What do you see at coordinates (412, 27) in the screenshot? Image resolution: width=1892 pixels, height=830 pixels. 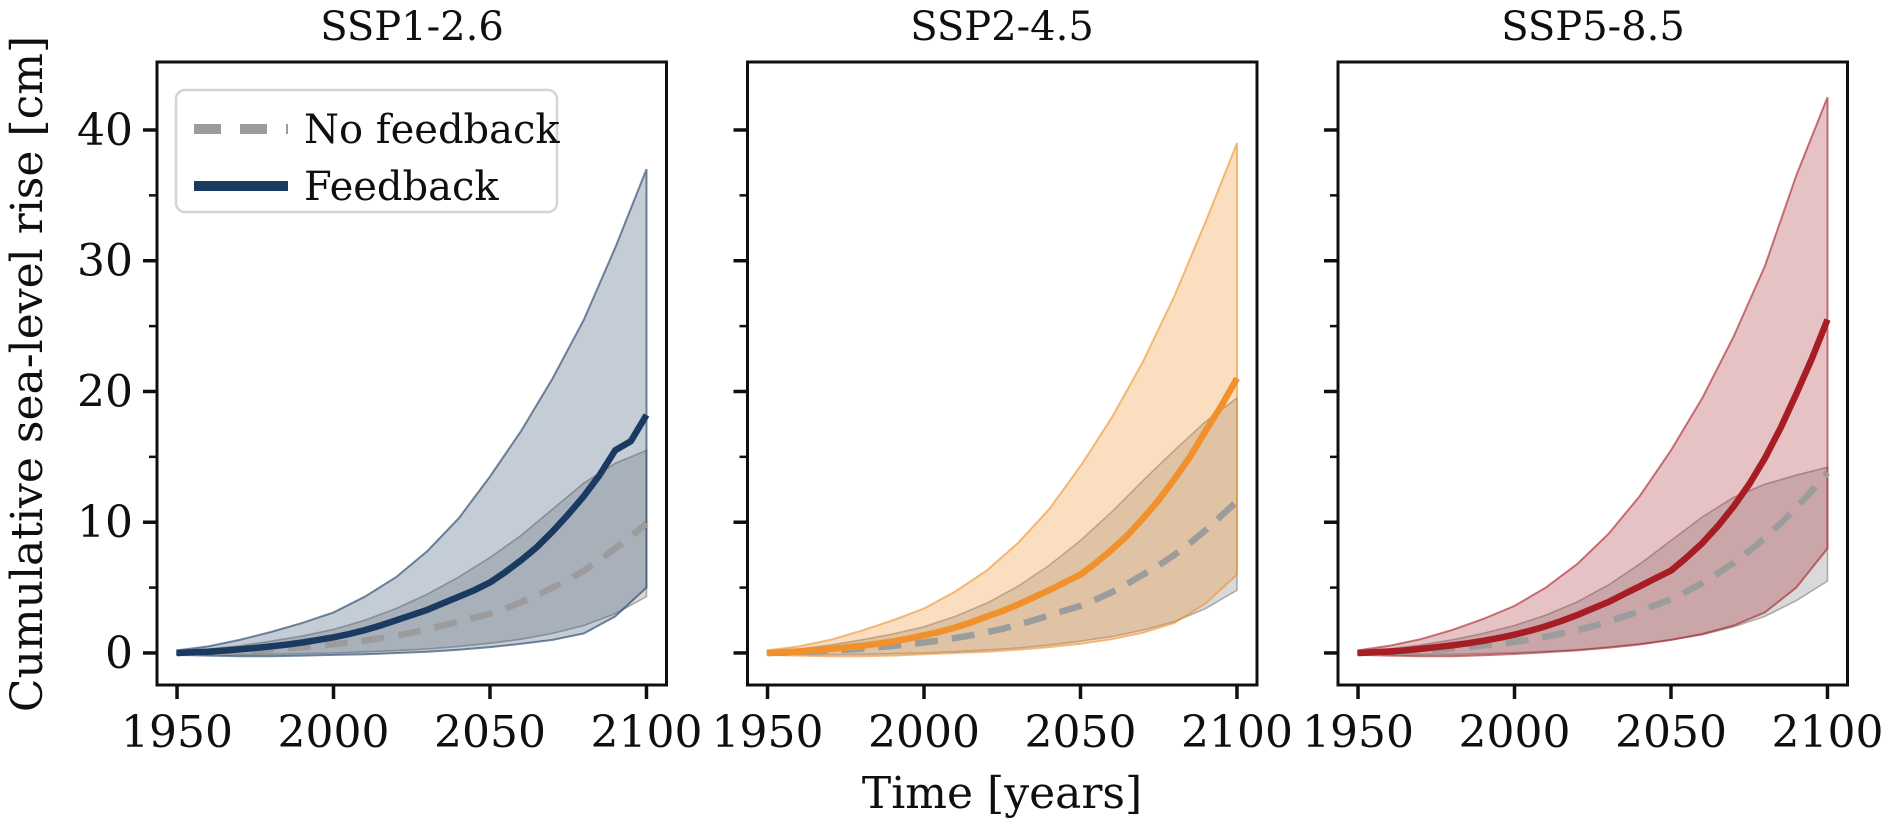 I see `panel-title-ssp1-26: SSP1-2.6` at bounding box center [412, 27].